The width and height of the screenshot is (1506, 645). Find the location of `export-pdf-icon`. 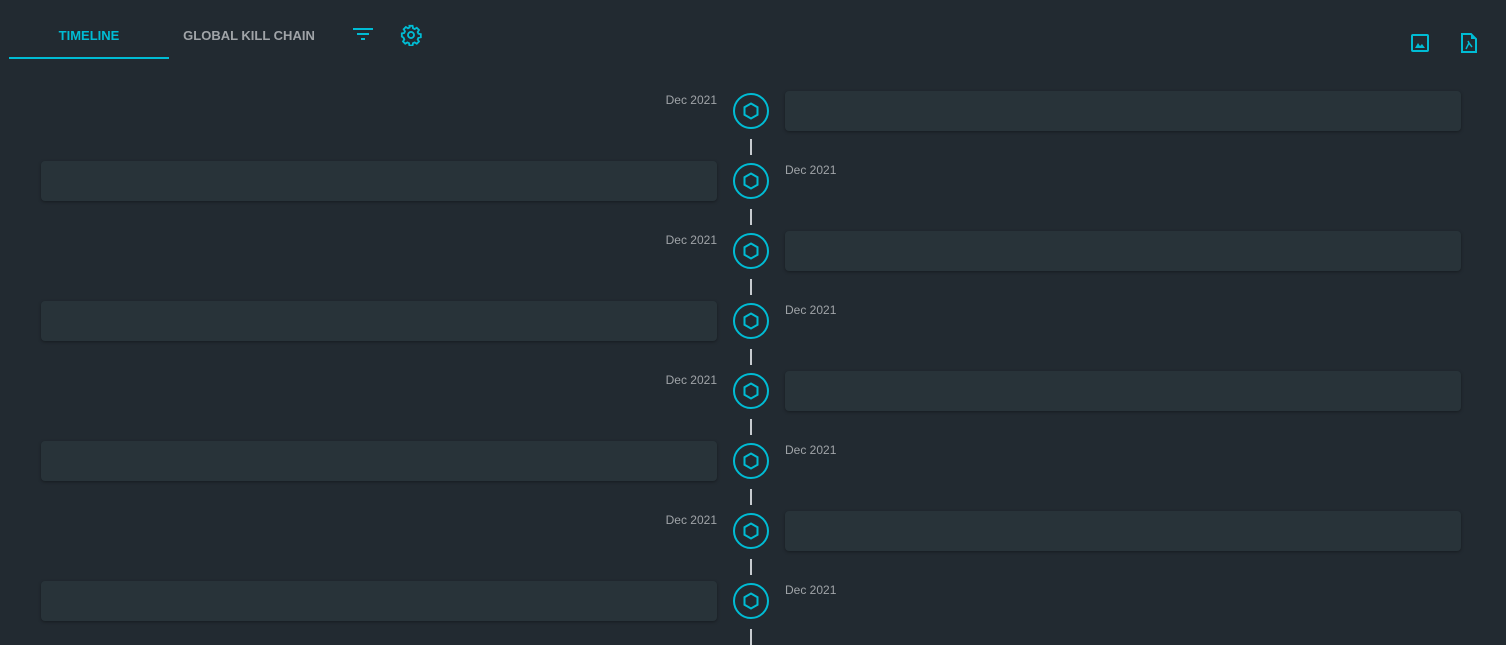

export-pdf-icon is located at coordinates (1469, 45).